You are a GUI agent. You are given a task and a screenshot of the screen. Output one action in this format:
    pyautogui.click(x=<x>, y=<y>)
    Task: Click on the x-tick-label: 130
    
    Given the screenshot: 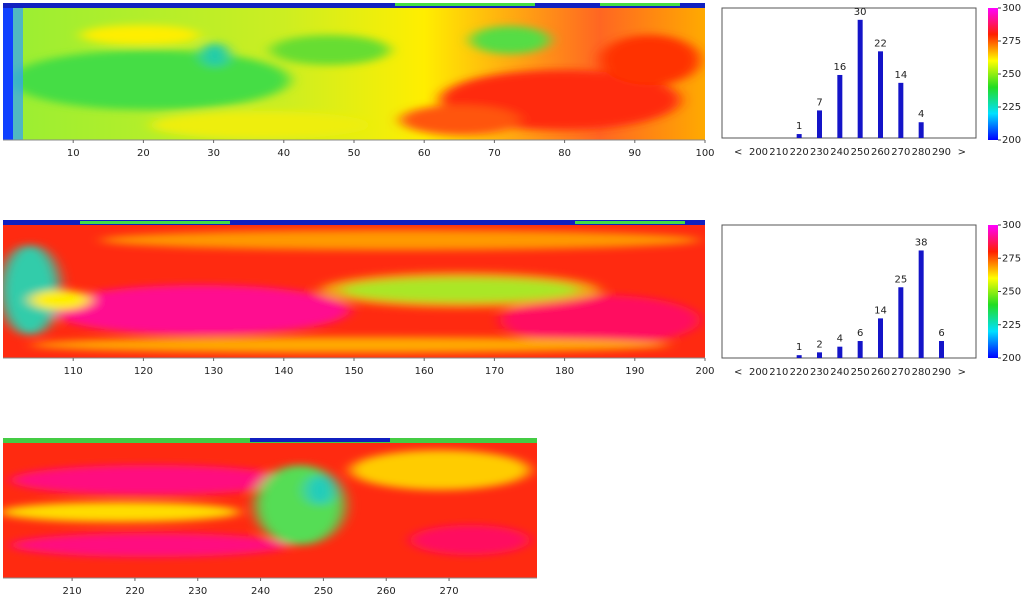 What is the action you would take?
    pyautogui.click(x=213, y=371)
    